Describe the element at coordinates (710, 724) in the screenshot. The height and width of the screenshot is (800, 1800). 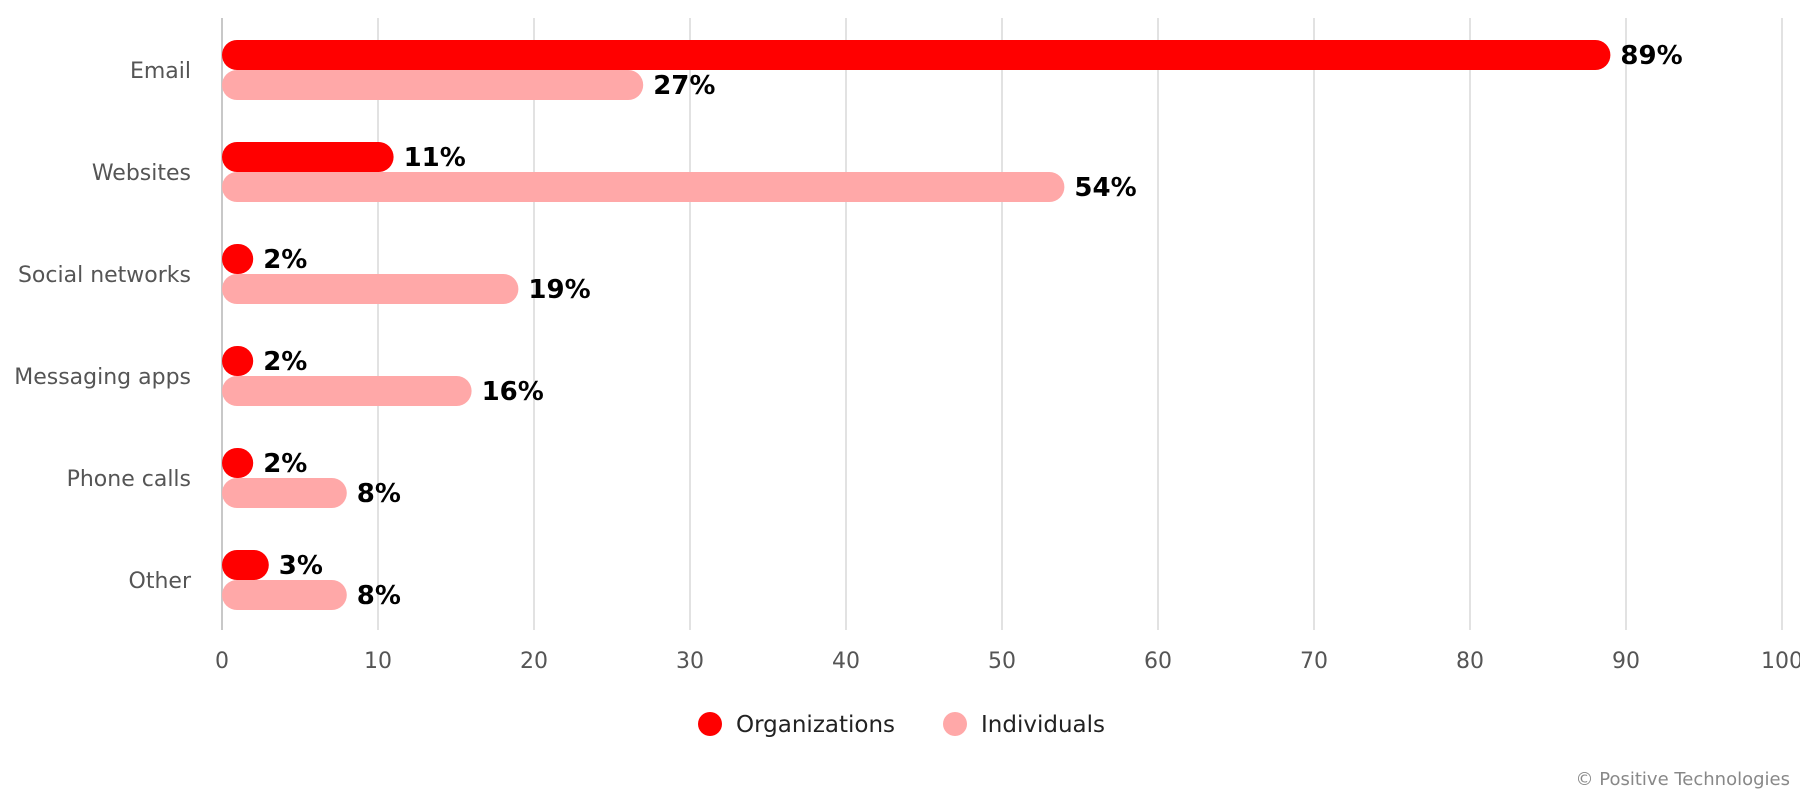
I see `legend-marker-organizations` at that location.